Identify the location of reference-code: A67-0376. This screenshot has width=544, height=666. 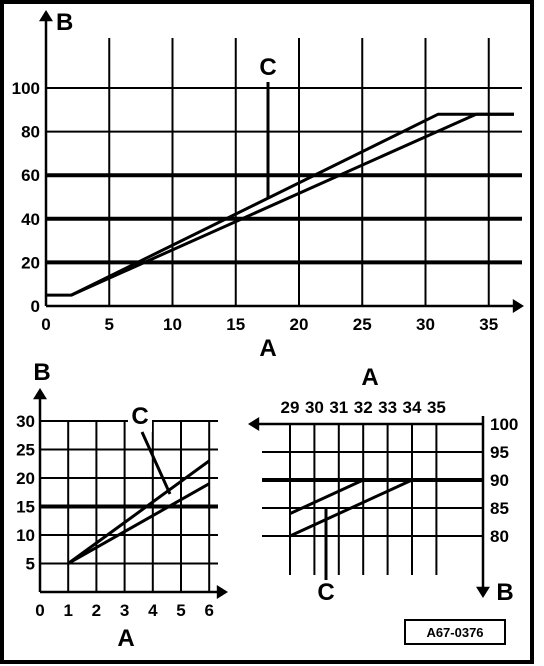
(454, 632).